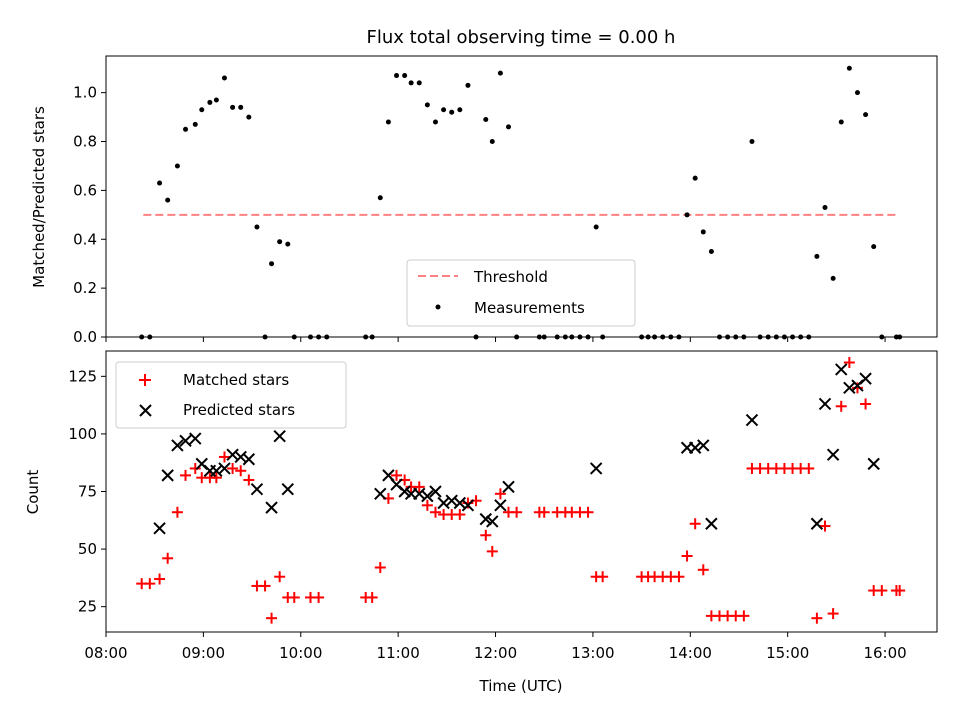 This screenshot has width=960, height=725. I want to click on x-axis-label: Time (UTC), so click(521, 686).